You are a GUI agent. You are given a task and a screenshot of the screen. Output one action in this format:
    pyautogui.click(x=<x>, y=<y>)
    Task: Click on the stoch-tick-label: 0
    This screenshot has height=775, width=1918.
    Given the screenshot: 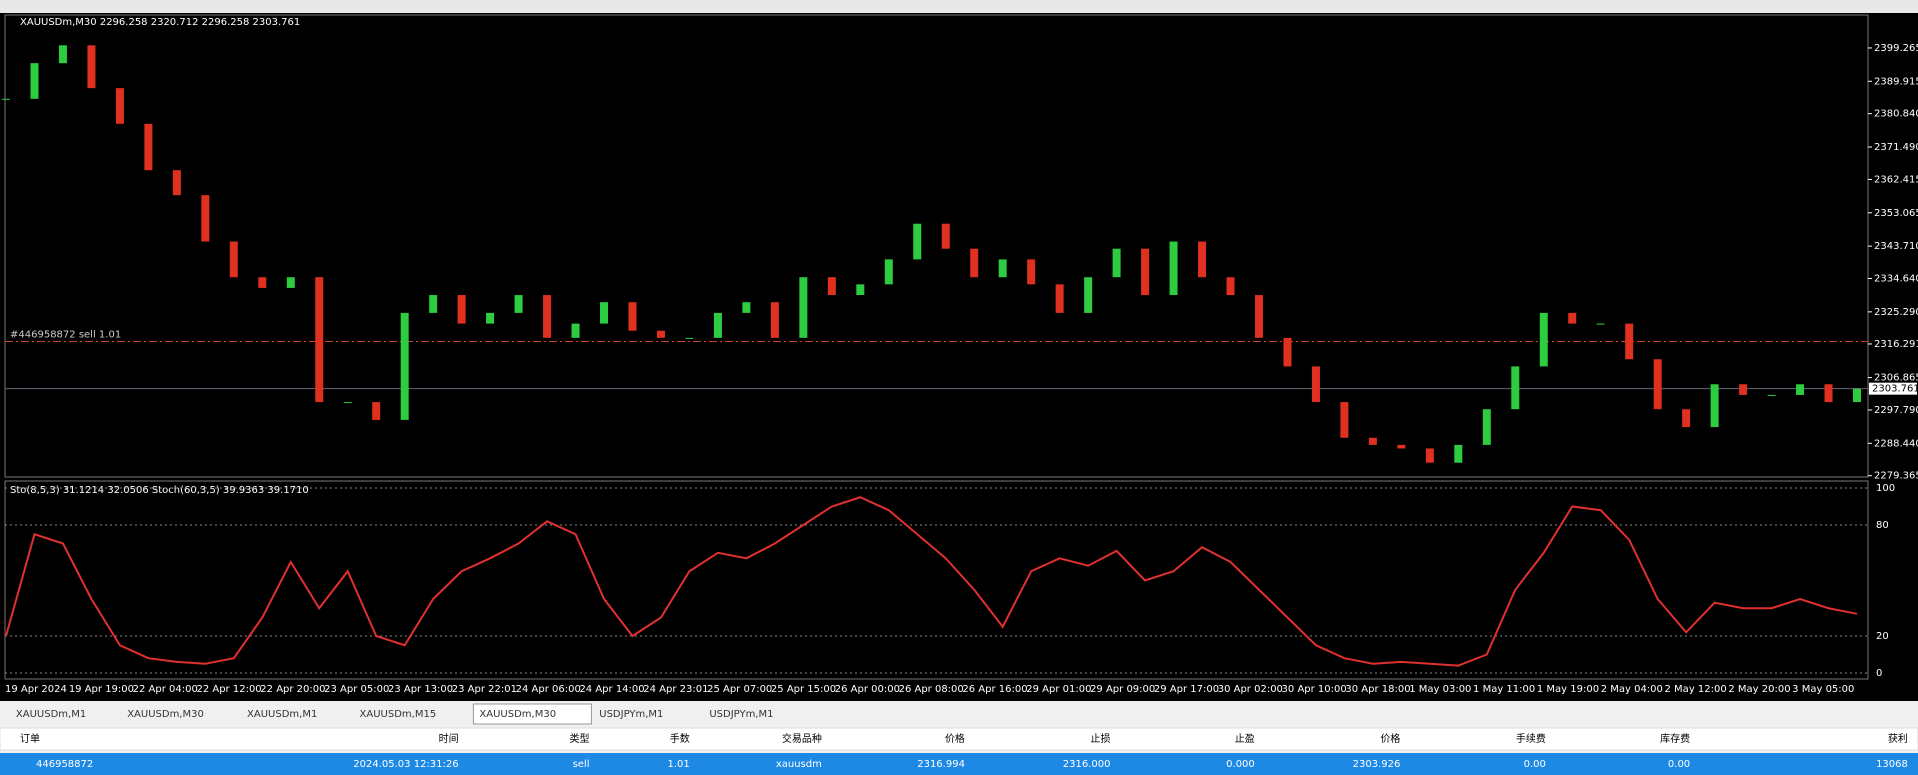 What is the action you would take?
    pyautogui.click(x=1879, y=673)
    